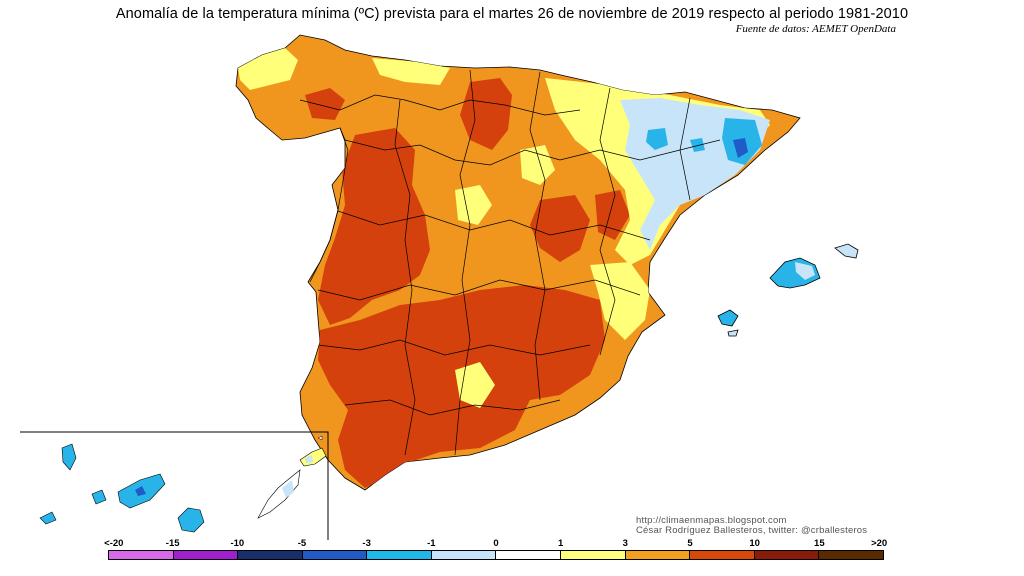 Image resolution: width=1024 pixels, height=576 pixels. What do you see at coordinates (728, 318) in the screenshot?
I see `ibiza` at bounding box center [728, 318].